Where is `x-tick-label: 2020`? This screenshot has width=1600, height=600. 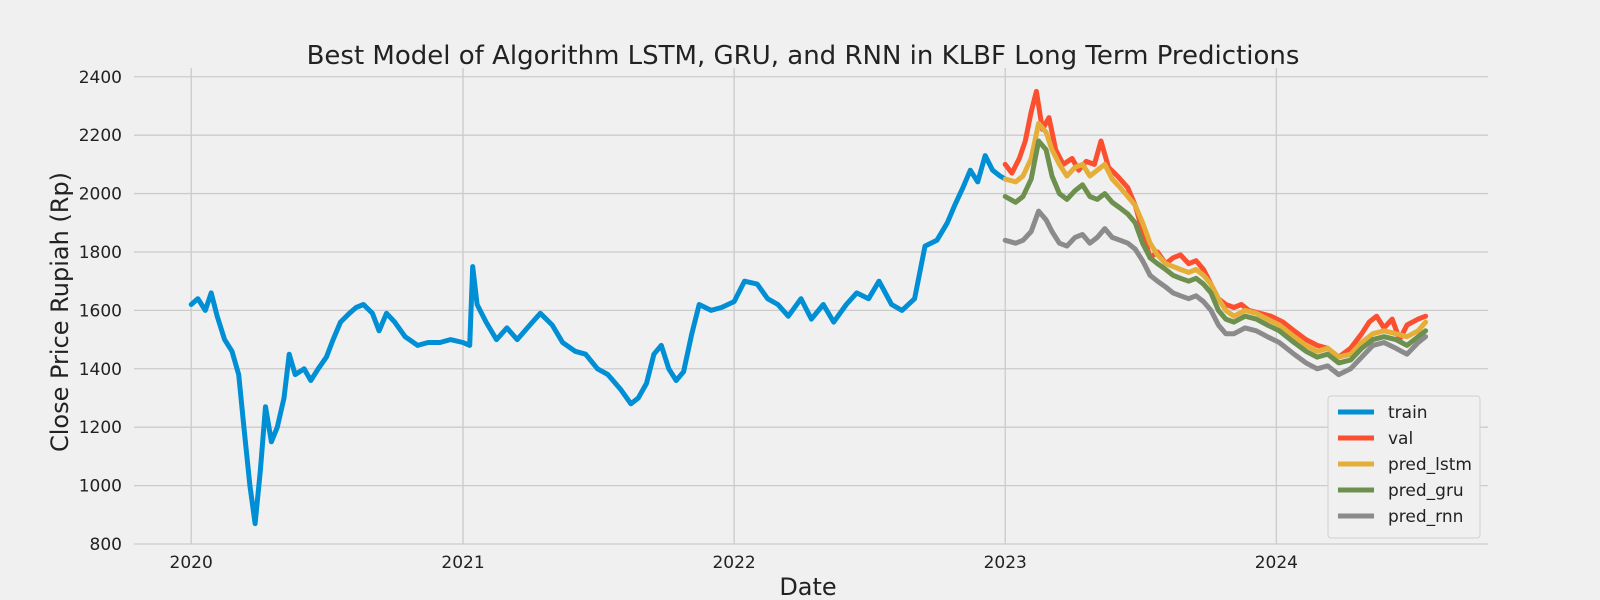
x-tick-label: 2020 is located at coordinates (191, 563).